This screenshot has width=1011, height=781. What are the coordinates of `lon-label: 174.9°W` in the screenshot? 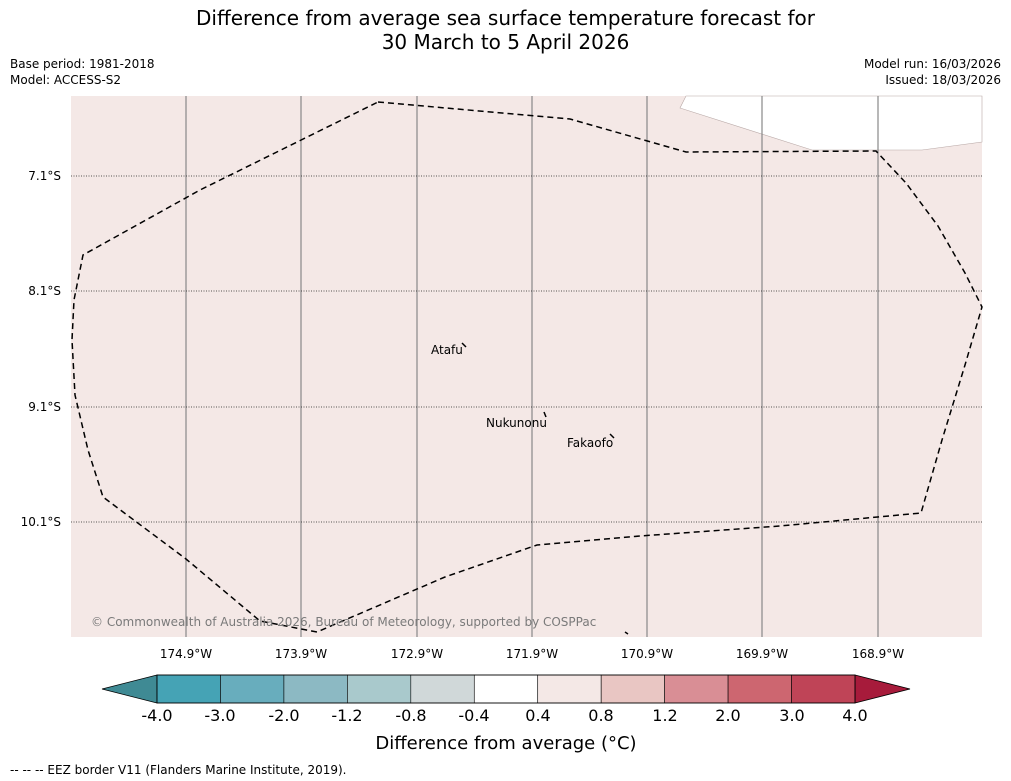 It's located at (186, 654).